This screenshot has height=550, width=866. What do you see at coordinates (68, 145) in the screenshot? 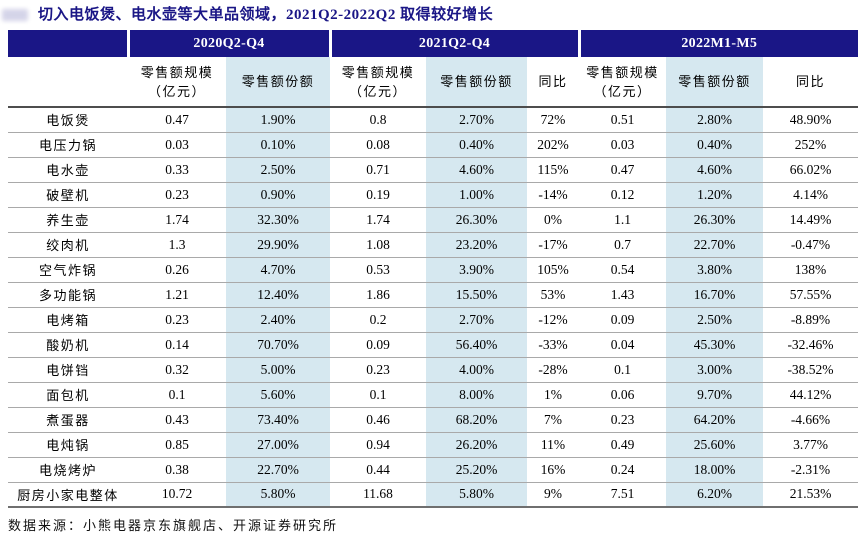
I see `product-name-cell: 电压力锅` at bounding box center [68, 145].